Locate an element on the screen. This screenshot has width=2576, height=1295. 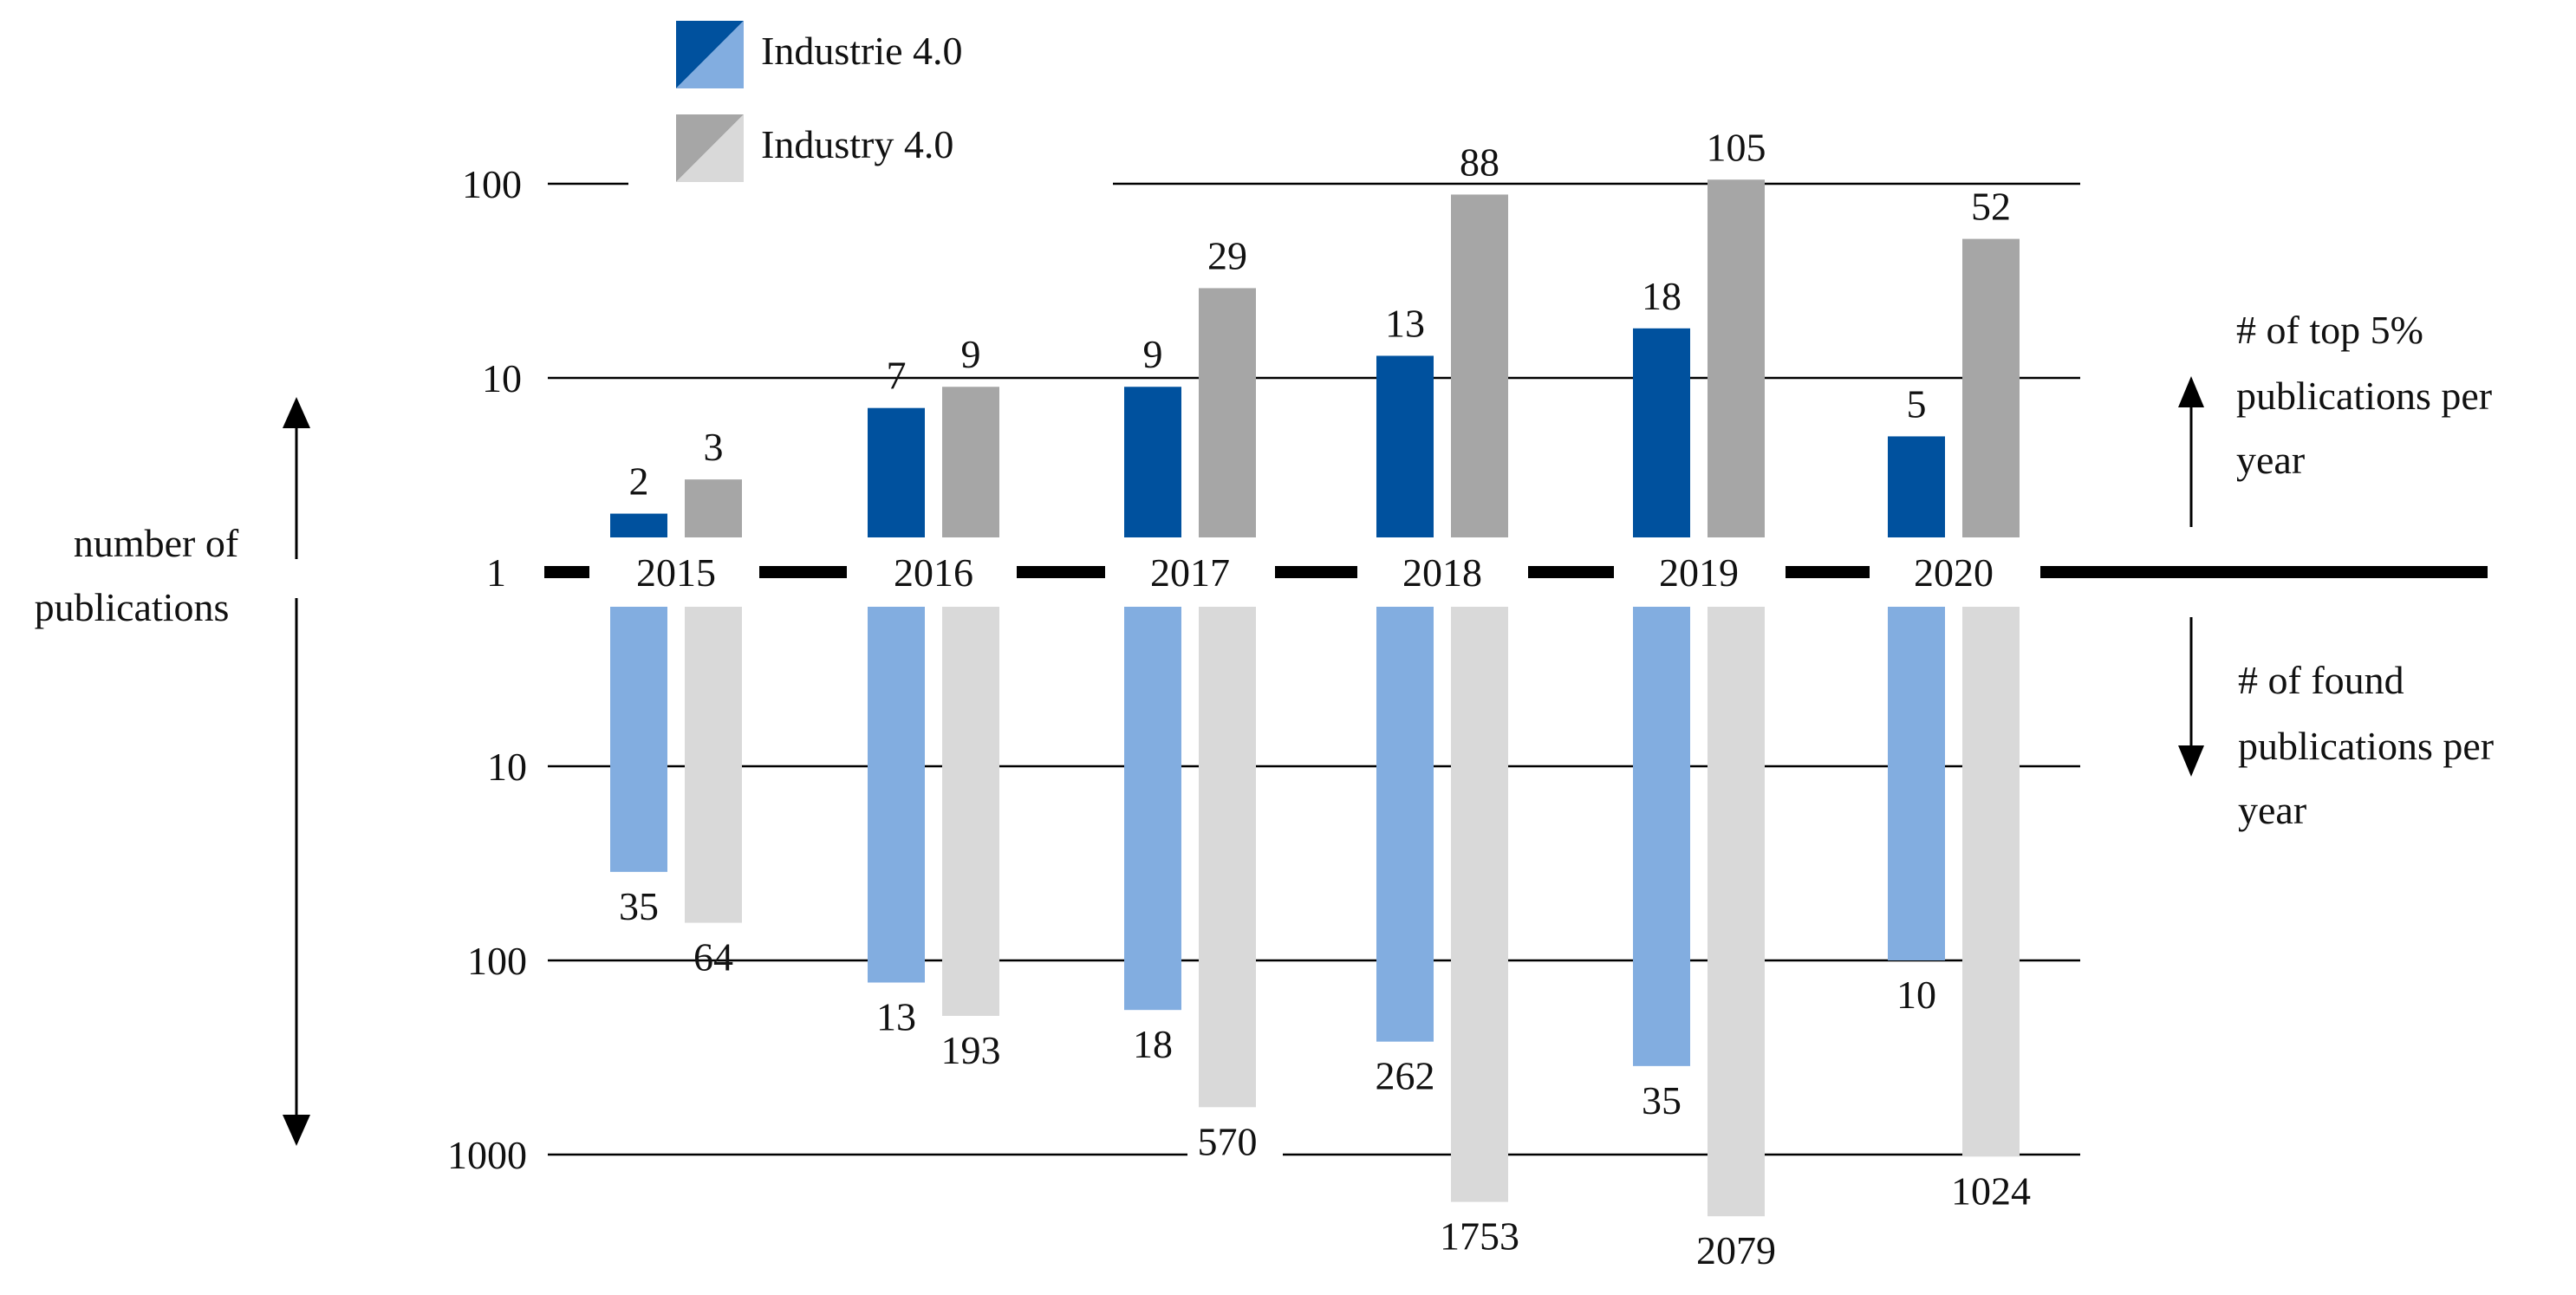
bar-top-industrie-2017 is located at coordinates (1152, 462).